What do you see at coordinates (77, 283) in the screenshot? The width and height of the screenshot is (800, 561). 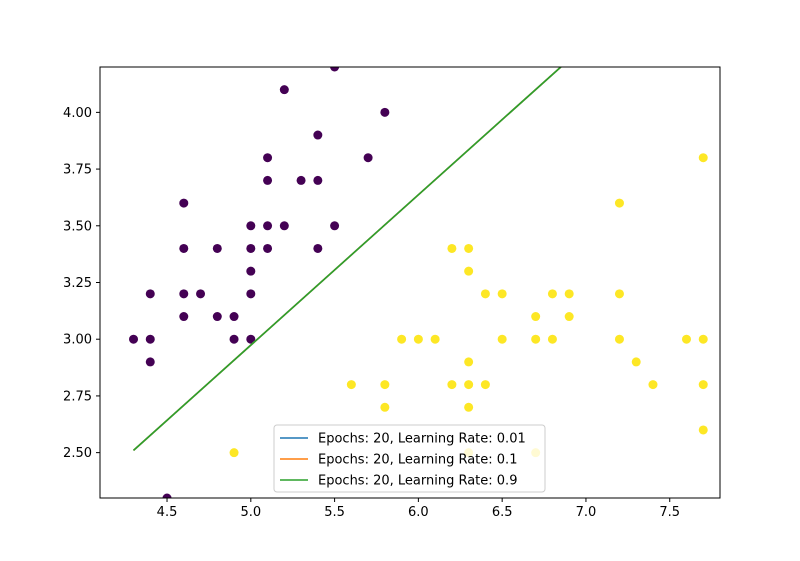 I see `y-tick-label: 3.25` at bounding box center [77, 283].